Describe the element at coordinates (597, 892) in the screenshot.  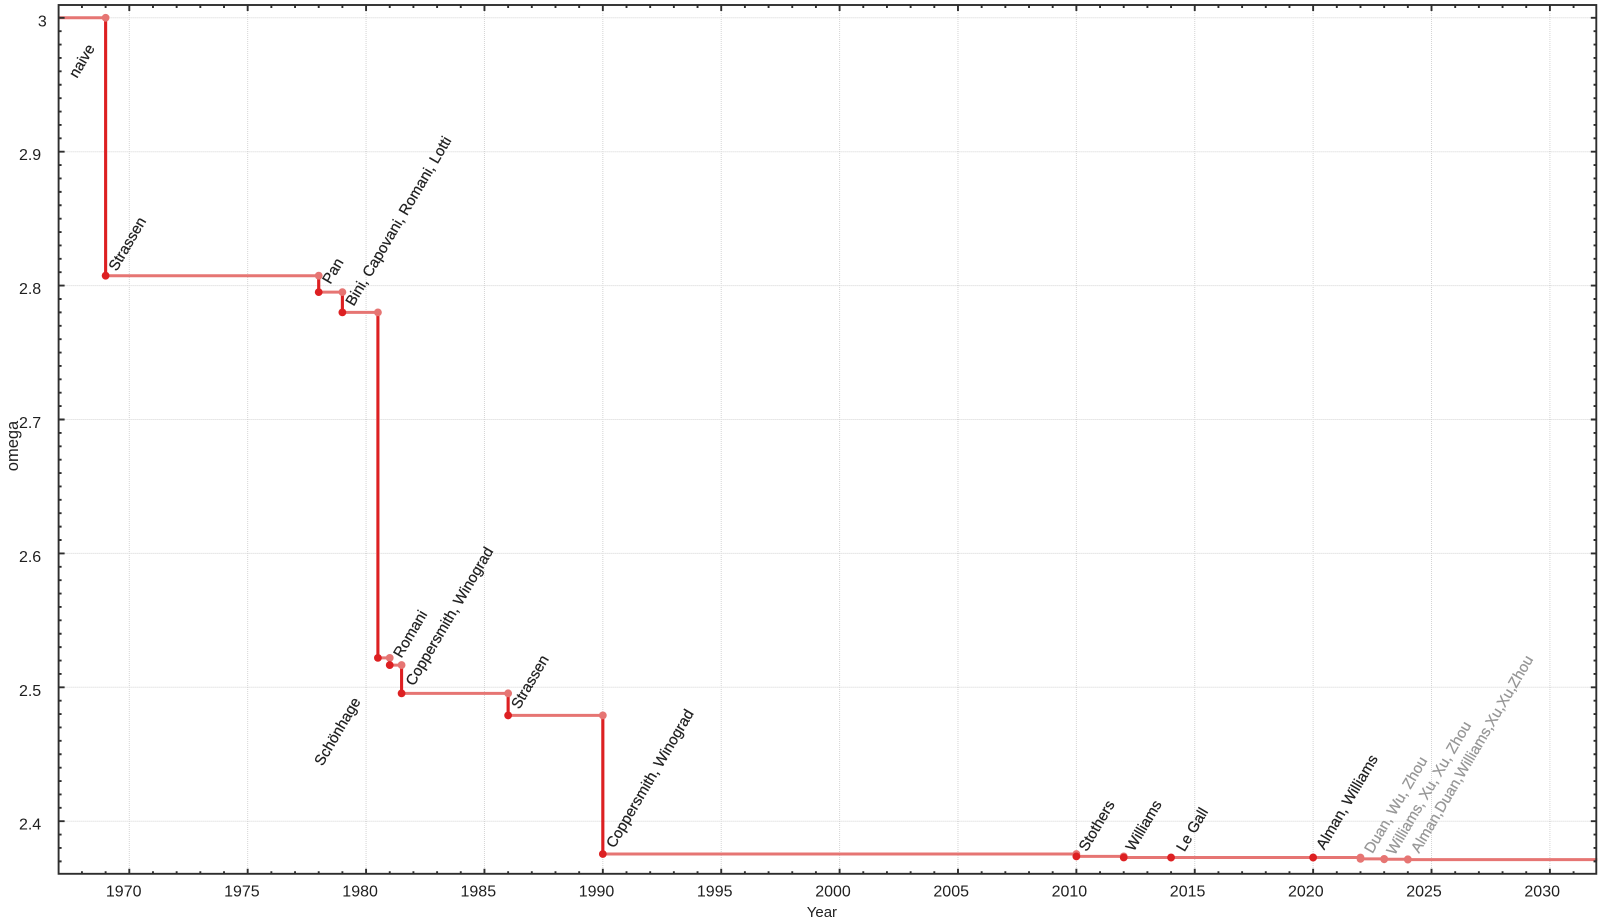
I see `svg-text: 1990` at that location.